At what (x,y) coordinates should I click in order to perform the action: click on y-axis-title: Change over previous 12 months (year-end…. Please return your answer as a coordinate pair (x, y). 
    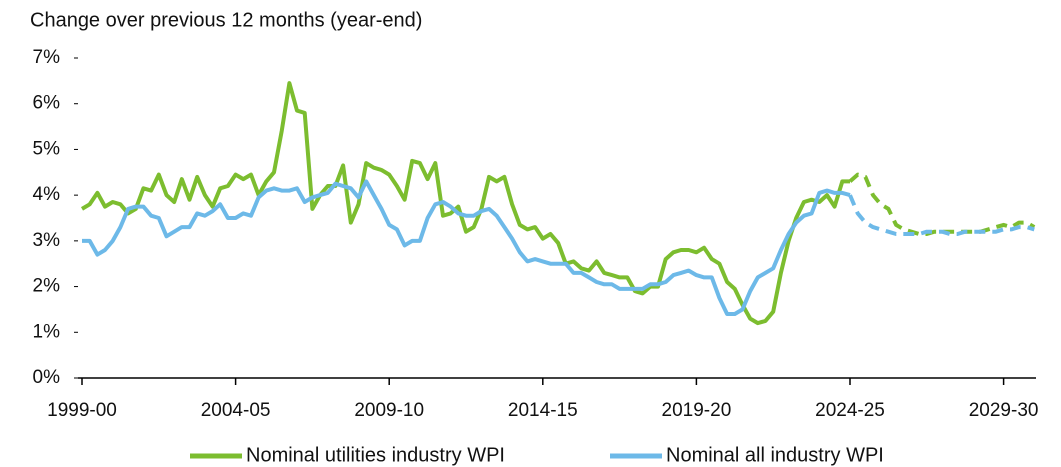
    Looking at the image, I should click on (226, 20).